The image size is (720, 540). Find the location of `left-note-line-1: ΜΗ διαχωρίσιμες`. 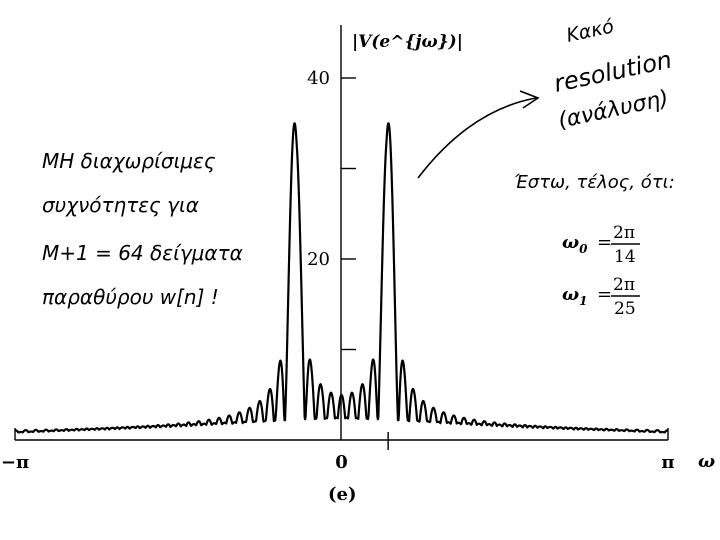

left-note-line-1: ΜΗ διαχωρίσιμες is located at coordinates (129, 161).